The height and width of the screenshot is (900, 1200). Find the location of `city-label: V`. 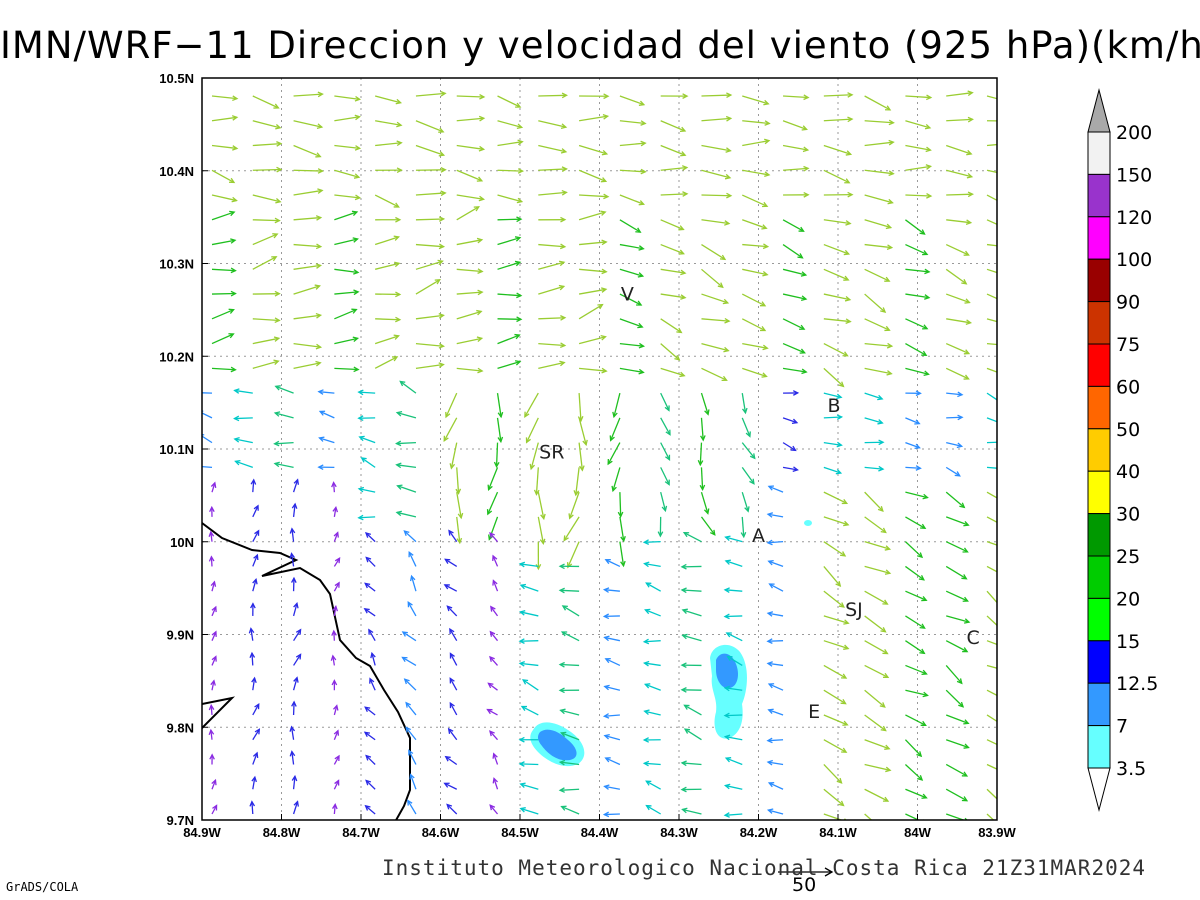

city-label: V is located at coordinates (627, 295).